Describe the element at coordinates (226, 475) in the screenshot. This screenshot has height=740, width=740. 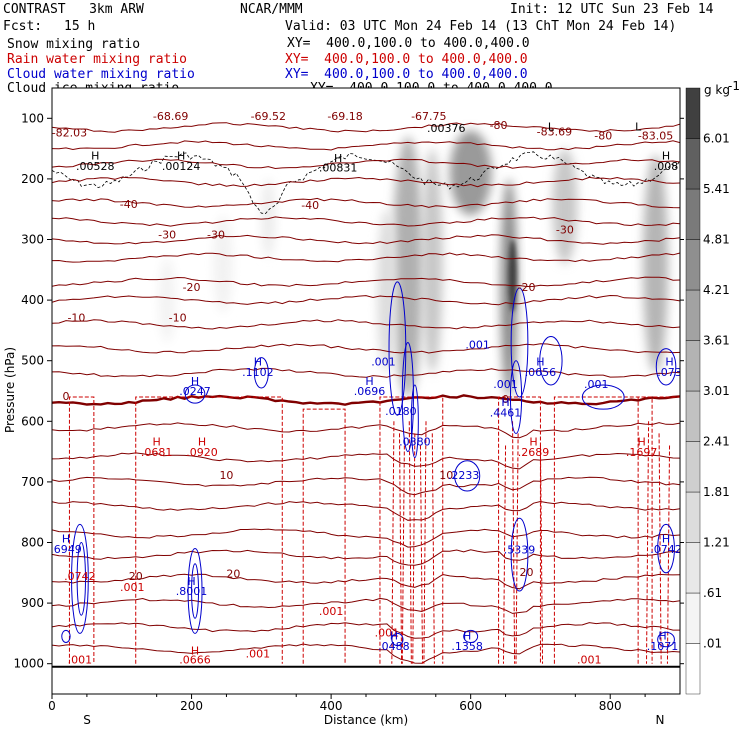
I see `contour-label: 10` at that location.